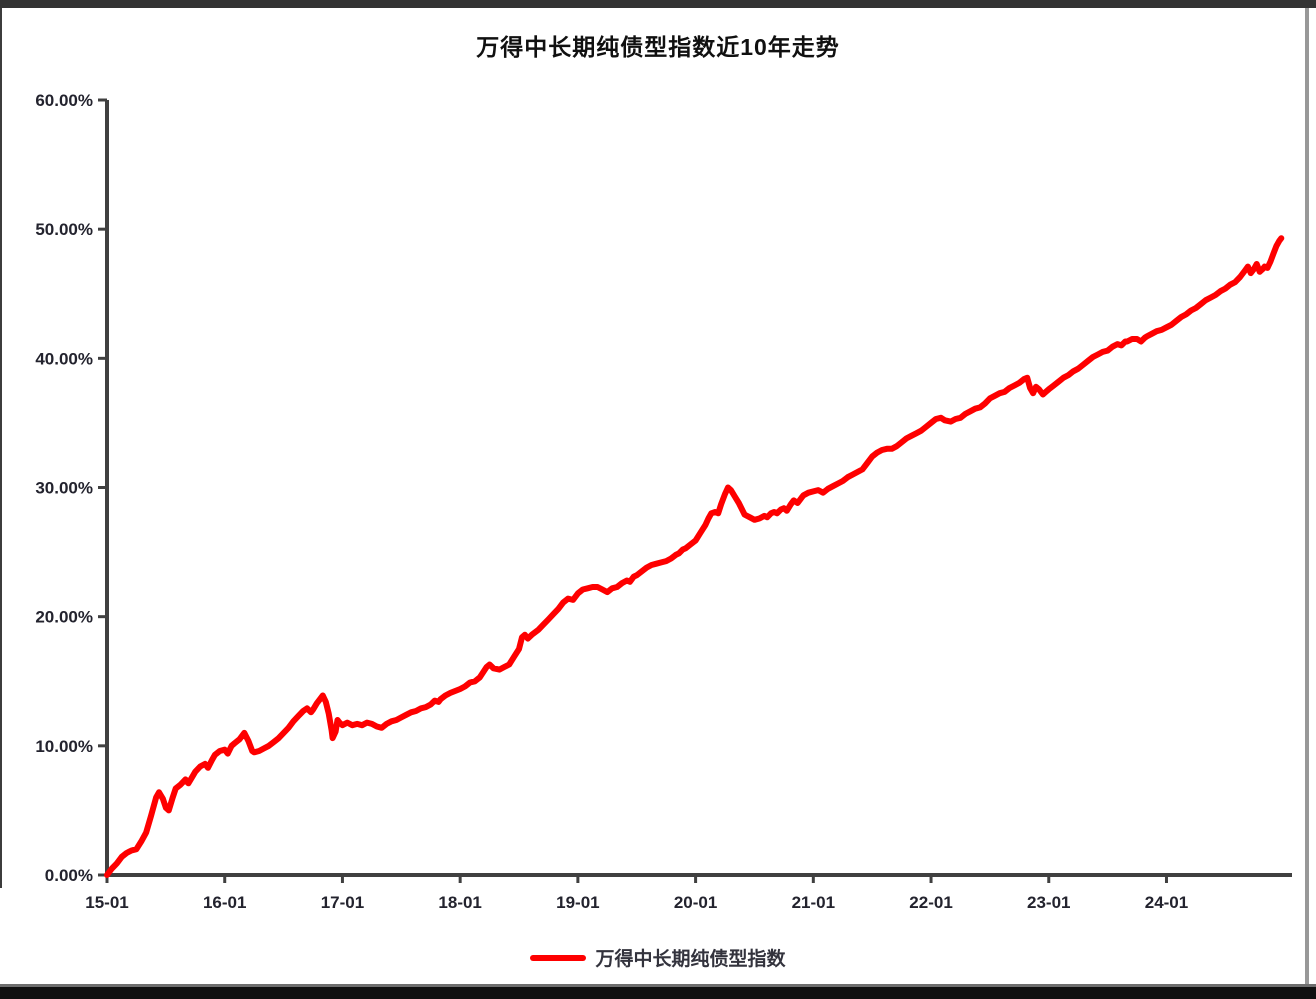 This screenshot has height=999, width=1316. I want to click on chart-legend: 万得中长期纯债型指数, so click(658, 957).